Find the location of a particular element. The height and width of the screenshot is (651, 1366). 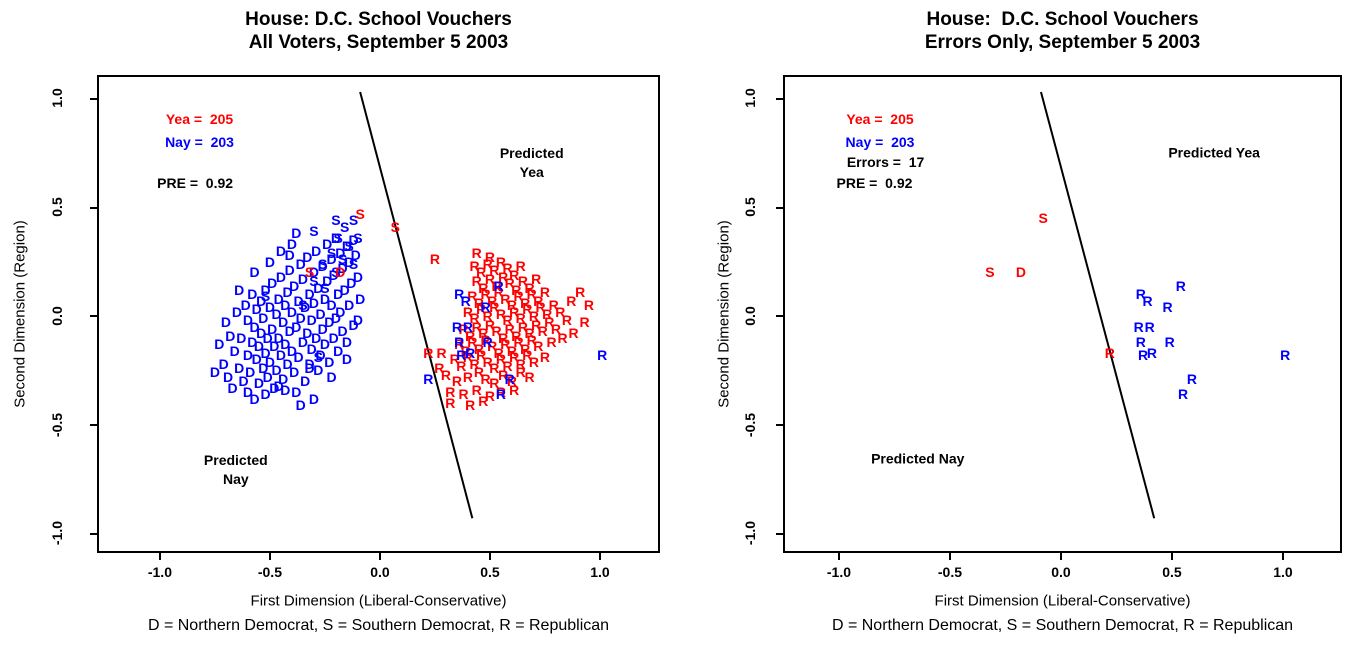

x-tick-label: 0.0 is located at coordinates (380, 572).